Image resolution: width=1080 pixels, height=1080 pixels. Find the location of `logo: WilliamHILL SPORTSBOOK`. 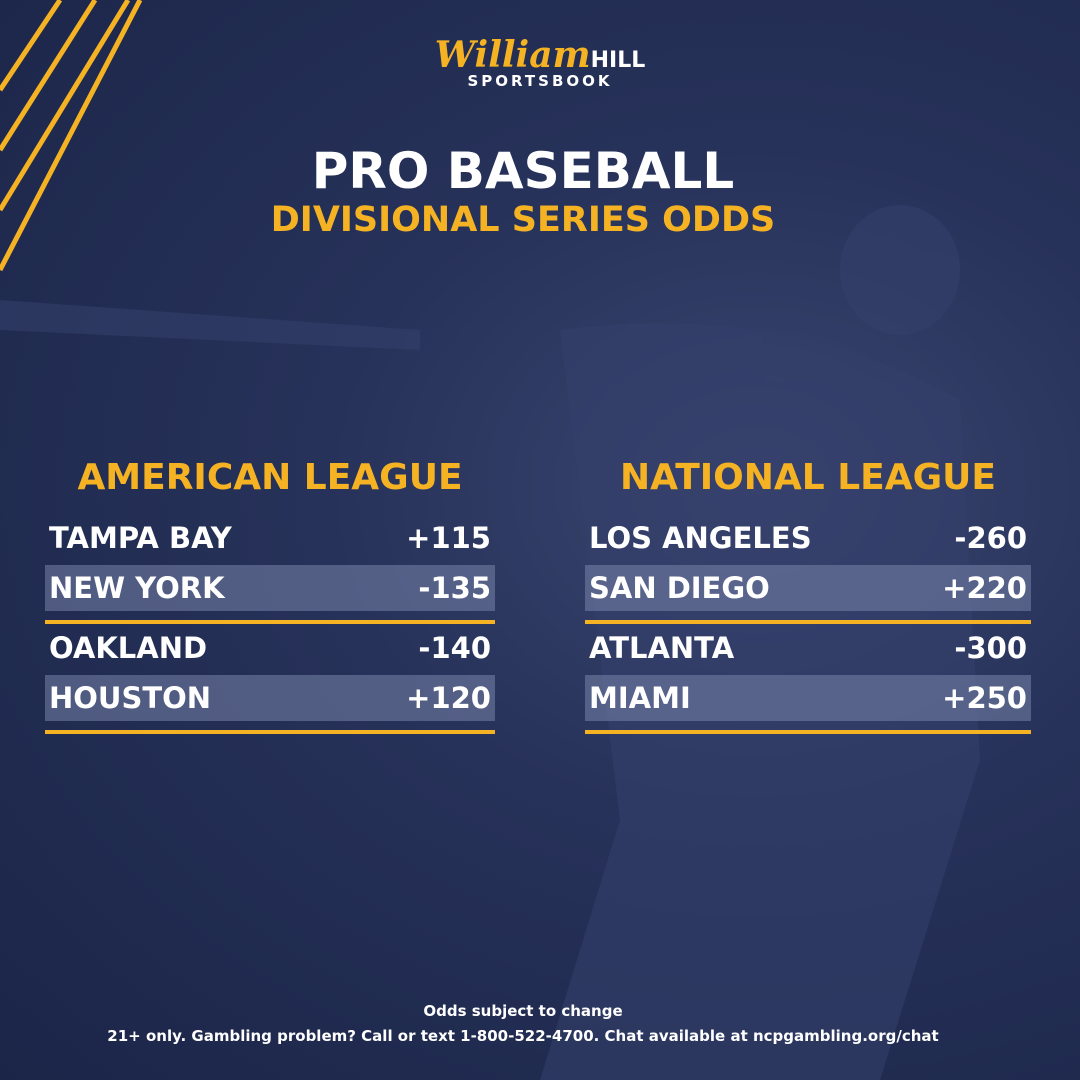

logo: WilliamHILL SPORTSBOOK is located at coordinates (540, 62).